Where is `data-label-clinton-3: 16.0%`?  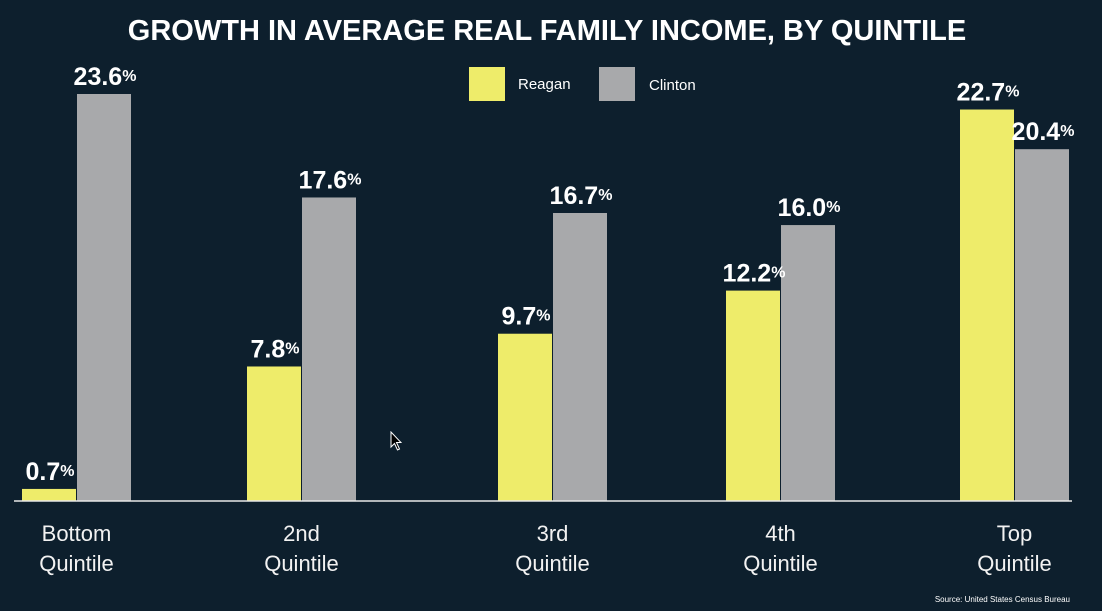
data-label-clinton-3: 16.0% is located at coordinates (809, 208).